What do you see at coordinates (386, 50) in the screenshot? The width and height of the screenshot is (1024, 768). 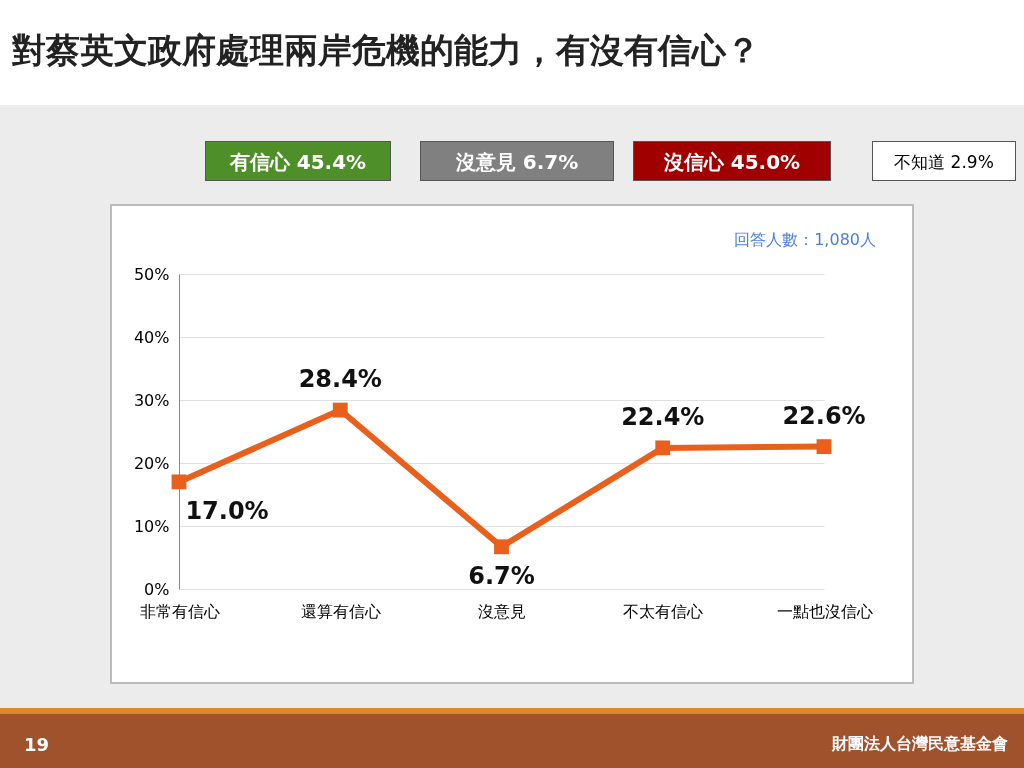 I see `chart-title: 對蔡英文政府處理兩岸危機的能力，有沒有信心？` at bounding box center [386, 50].